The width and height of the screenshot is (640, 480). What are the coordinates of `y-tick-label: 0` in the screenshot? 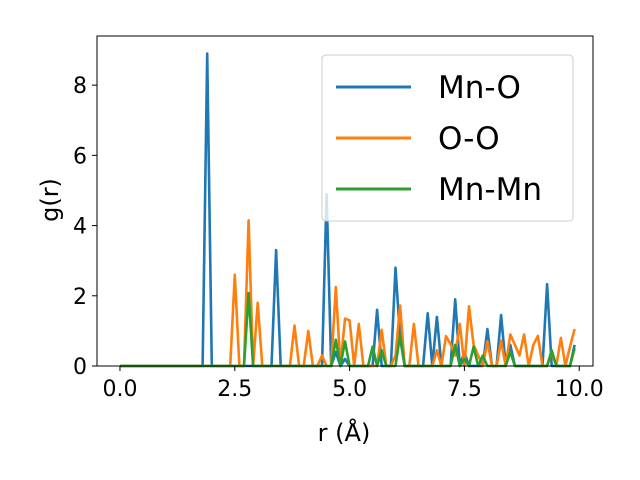 It's located at (80, 367).